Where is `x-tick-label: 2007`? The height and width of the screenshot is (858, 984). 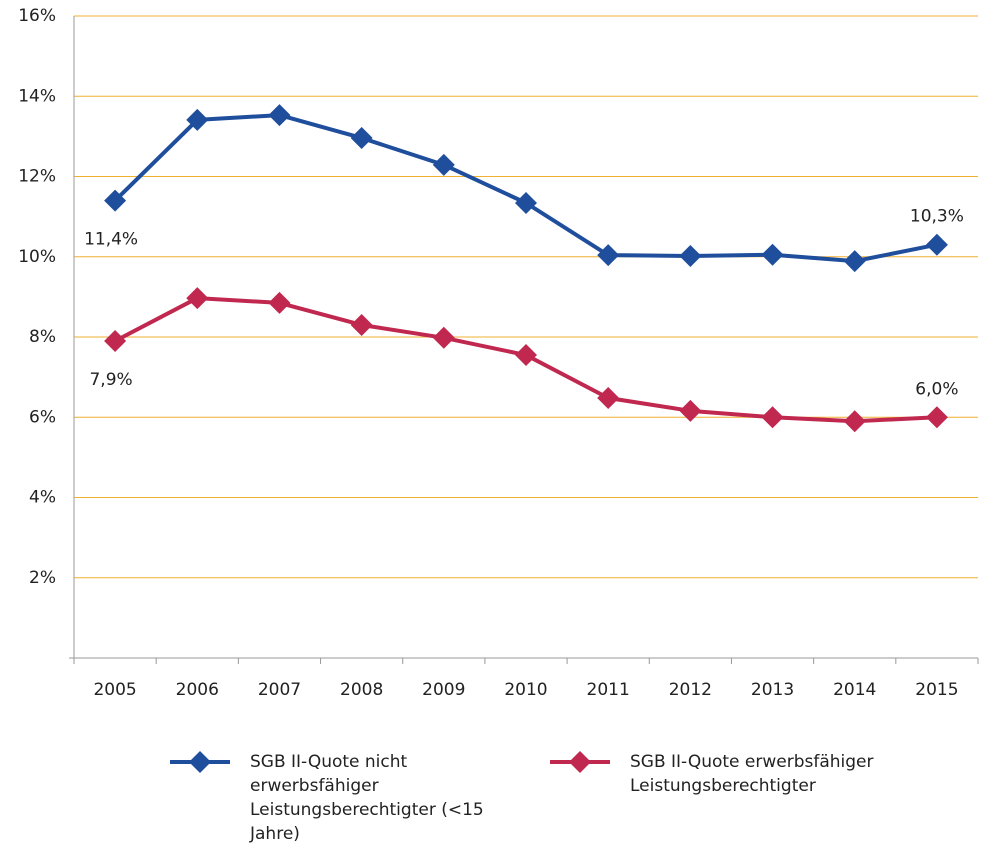 x-tick-label: 2007 is located at coordinates (279, 690).